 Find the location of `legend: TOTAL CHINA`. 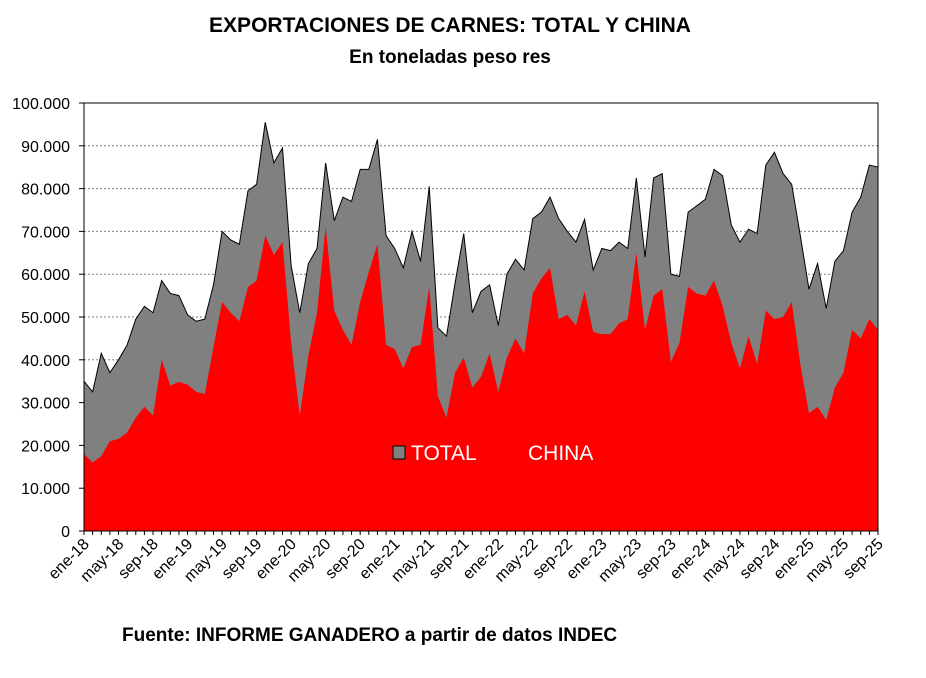

legend: TOTAL CHINA is located at coordinates (492, 453).